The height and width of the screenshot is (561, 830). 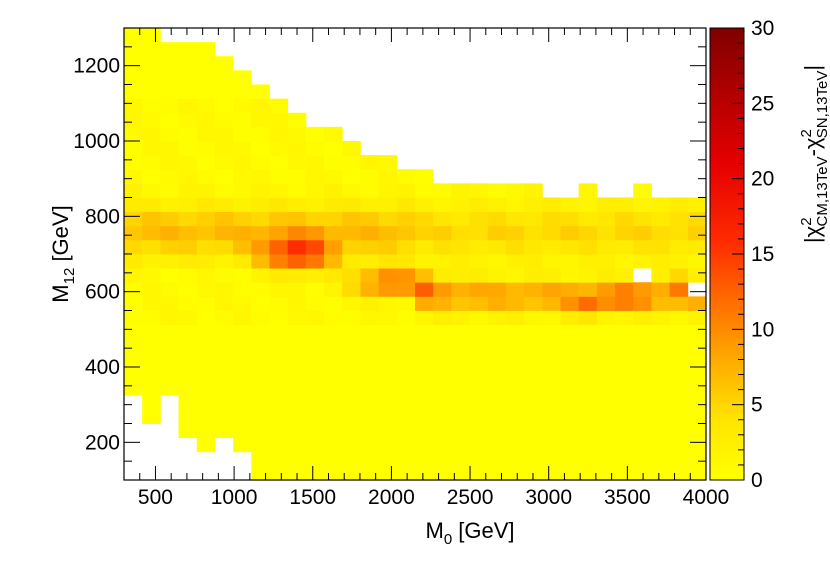 I want to click on colorbar-tick-label: 0, so click(x=757, y=480).